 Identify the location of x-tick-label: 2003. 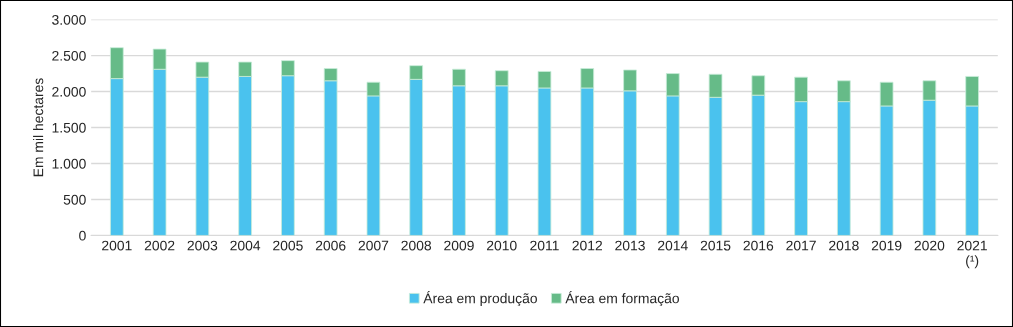
(202, 245).